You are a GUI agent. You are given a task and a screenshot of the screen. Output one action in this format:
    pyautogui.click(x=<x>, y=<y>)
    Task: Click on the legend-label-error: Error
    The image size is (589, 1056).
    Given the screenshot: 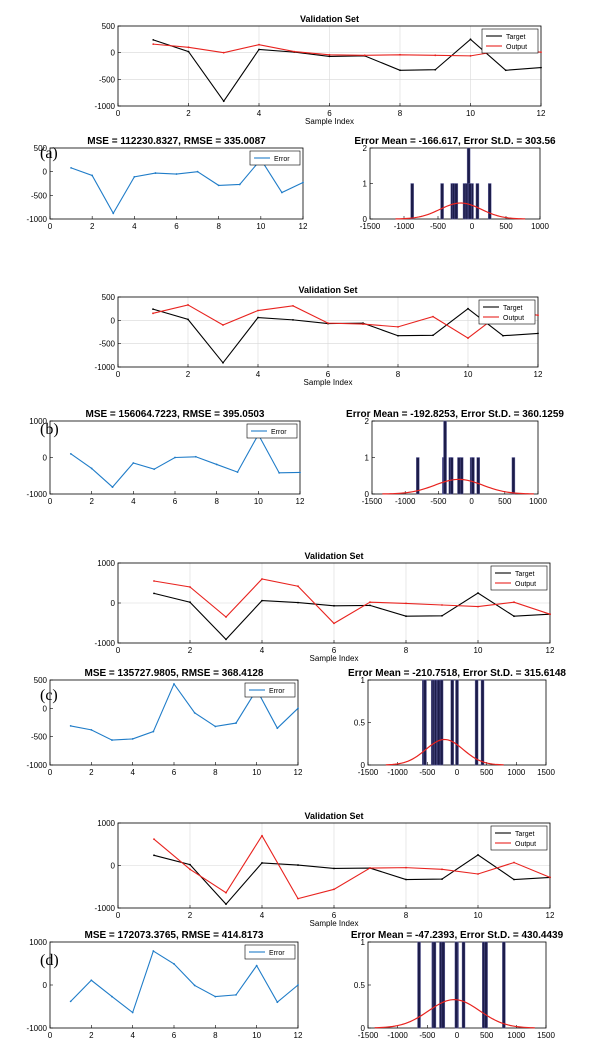 What is the action you would take?
    pyautogui.click(x=277, y=953)
    